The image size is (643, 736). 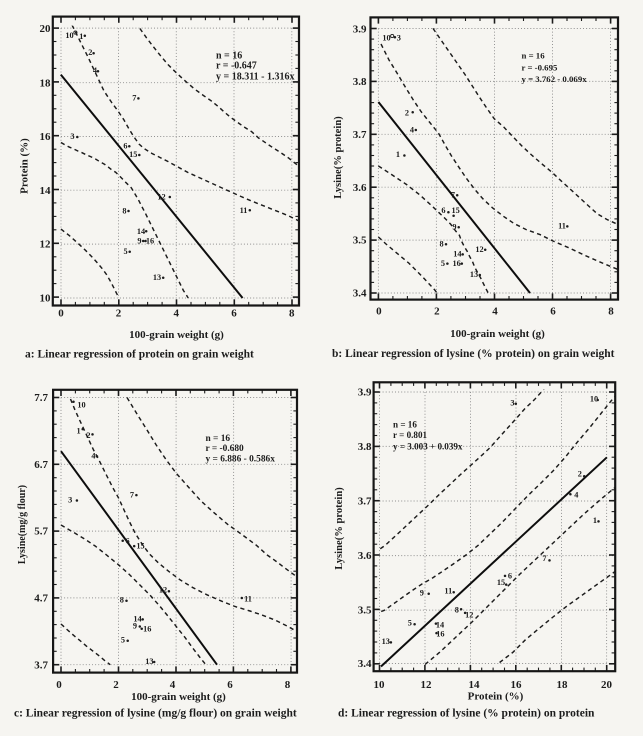 I want to click on svg-text: 0, so click(x=61, y=314).